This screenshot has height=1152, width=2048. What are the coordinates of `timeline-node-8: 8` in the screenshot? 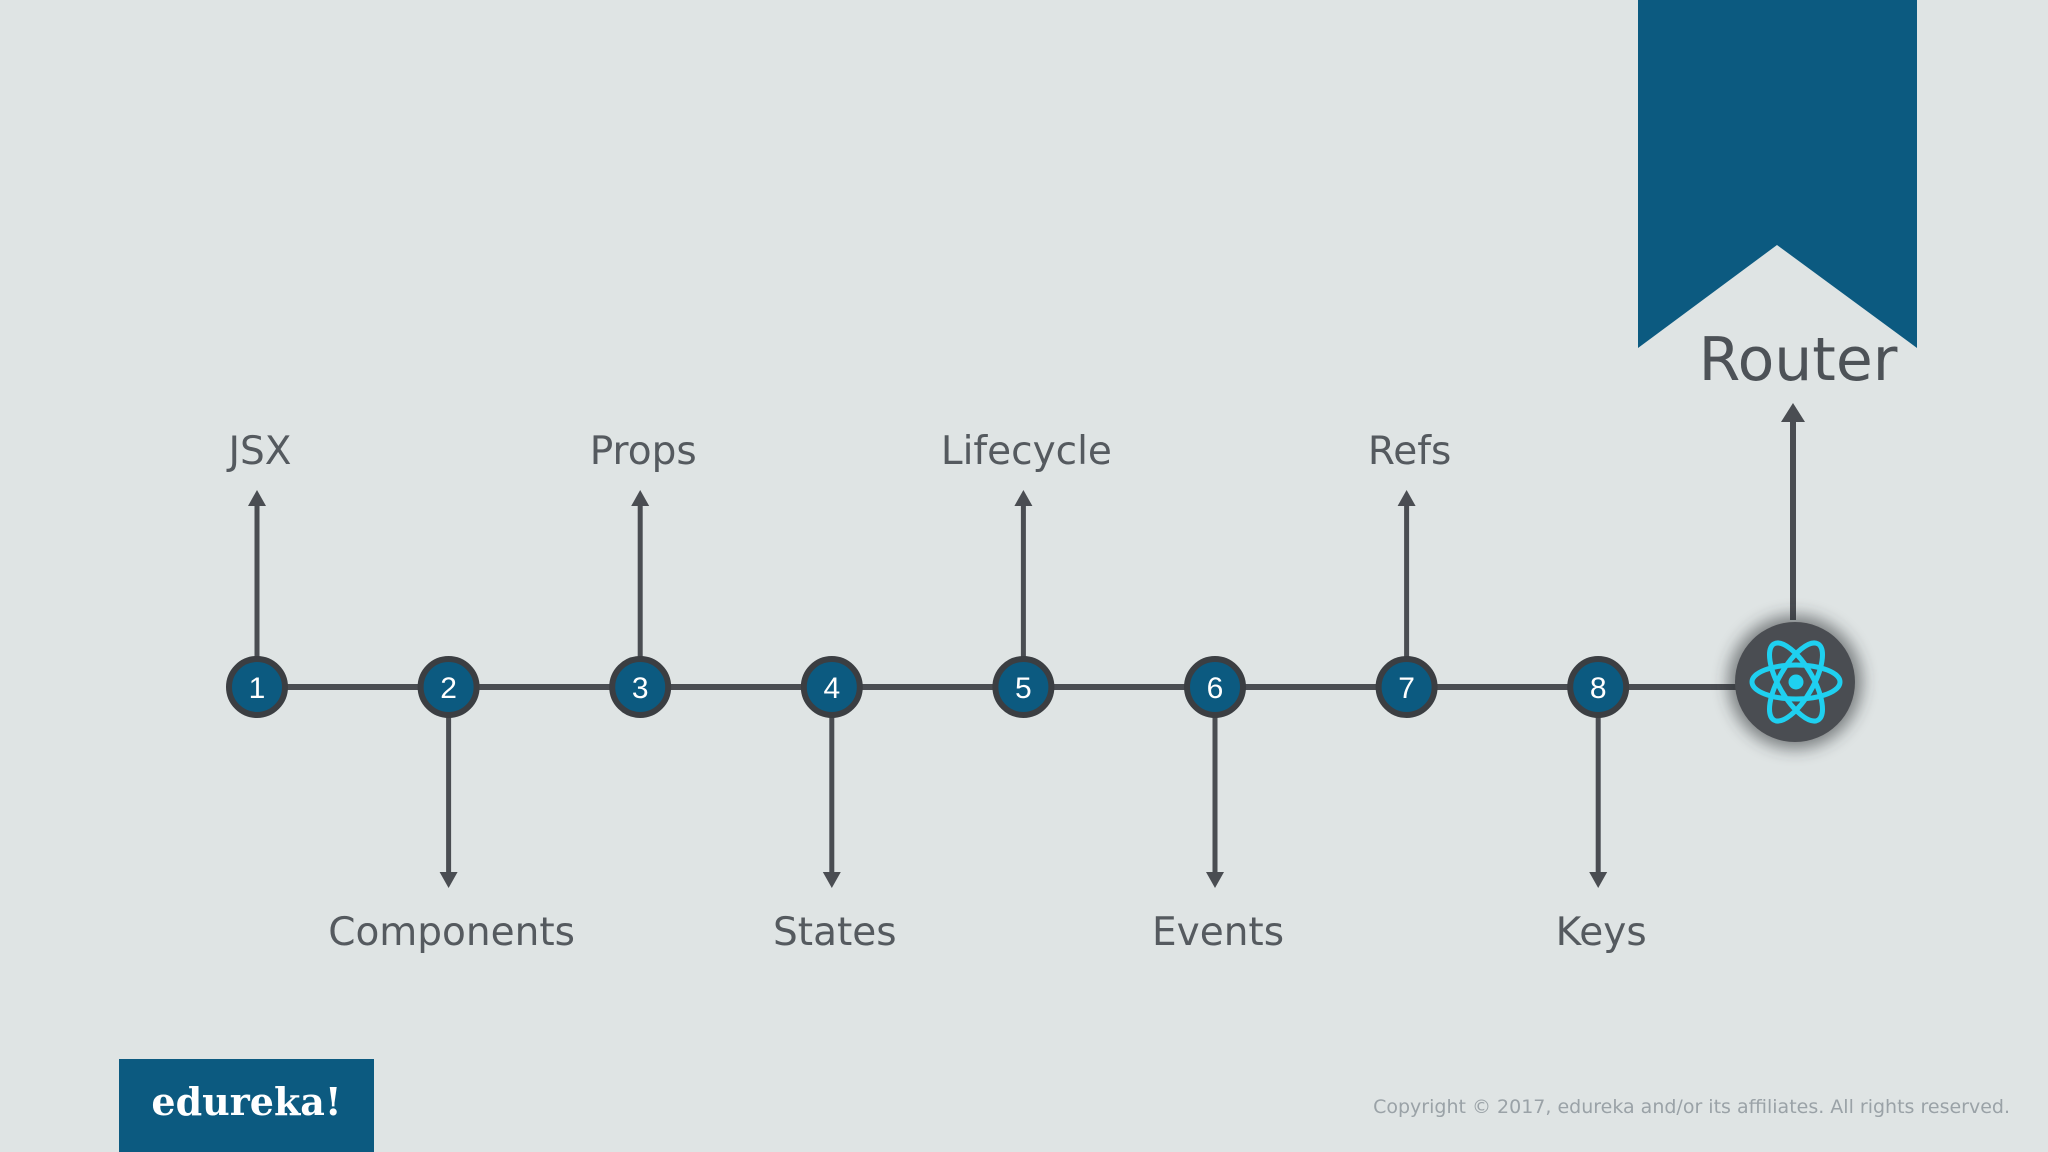 It's located at (1598, 772).